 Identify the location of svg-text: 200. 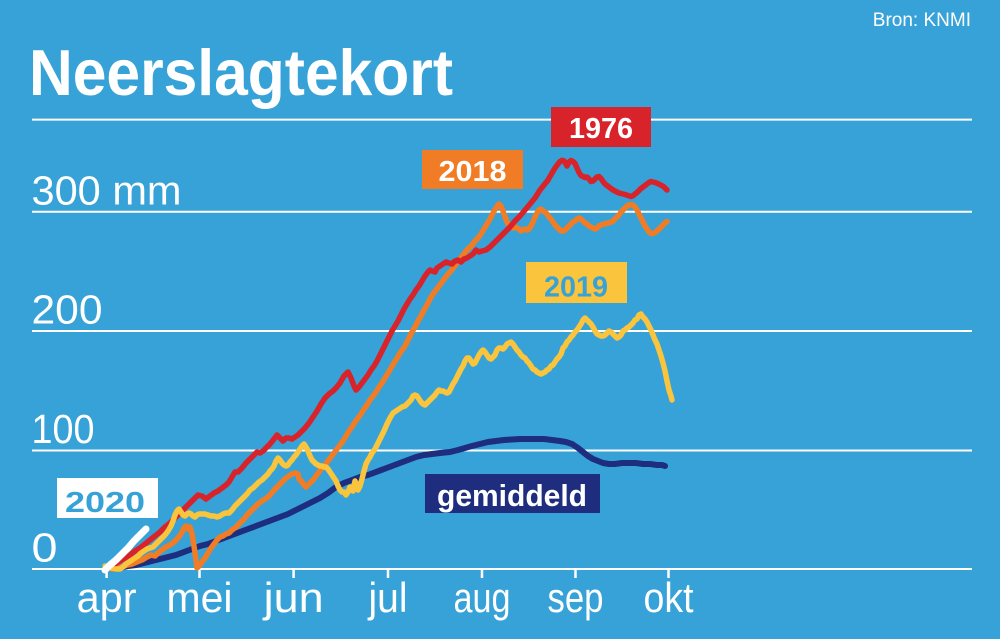
(67, 309).